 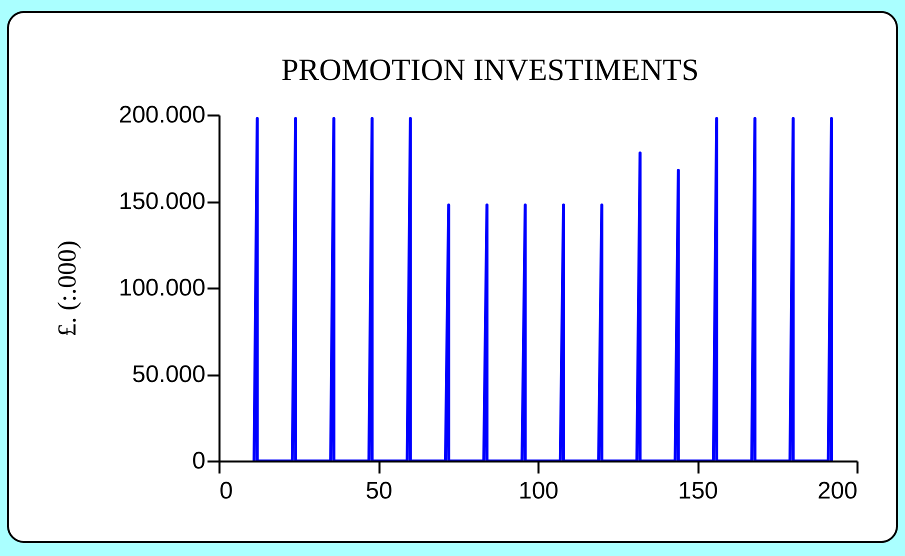 I want to click on x-tick-label: 200, so click(x=837, y=491).